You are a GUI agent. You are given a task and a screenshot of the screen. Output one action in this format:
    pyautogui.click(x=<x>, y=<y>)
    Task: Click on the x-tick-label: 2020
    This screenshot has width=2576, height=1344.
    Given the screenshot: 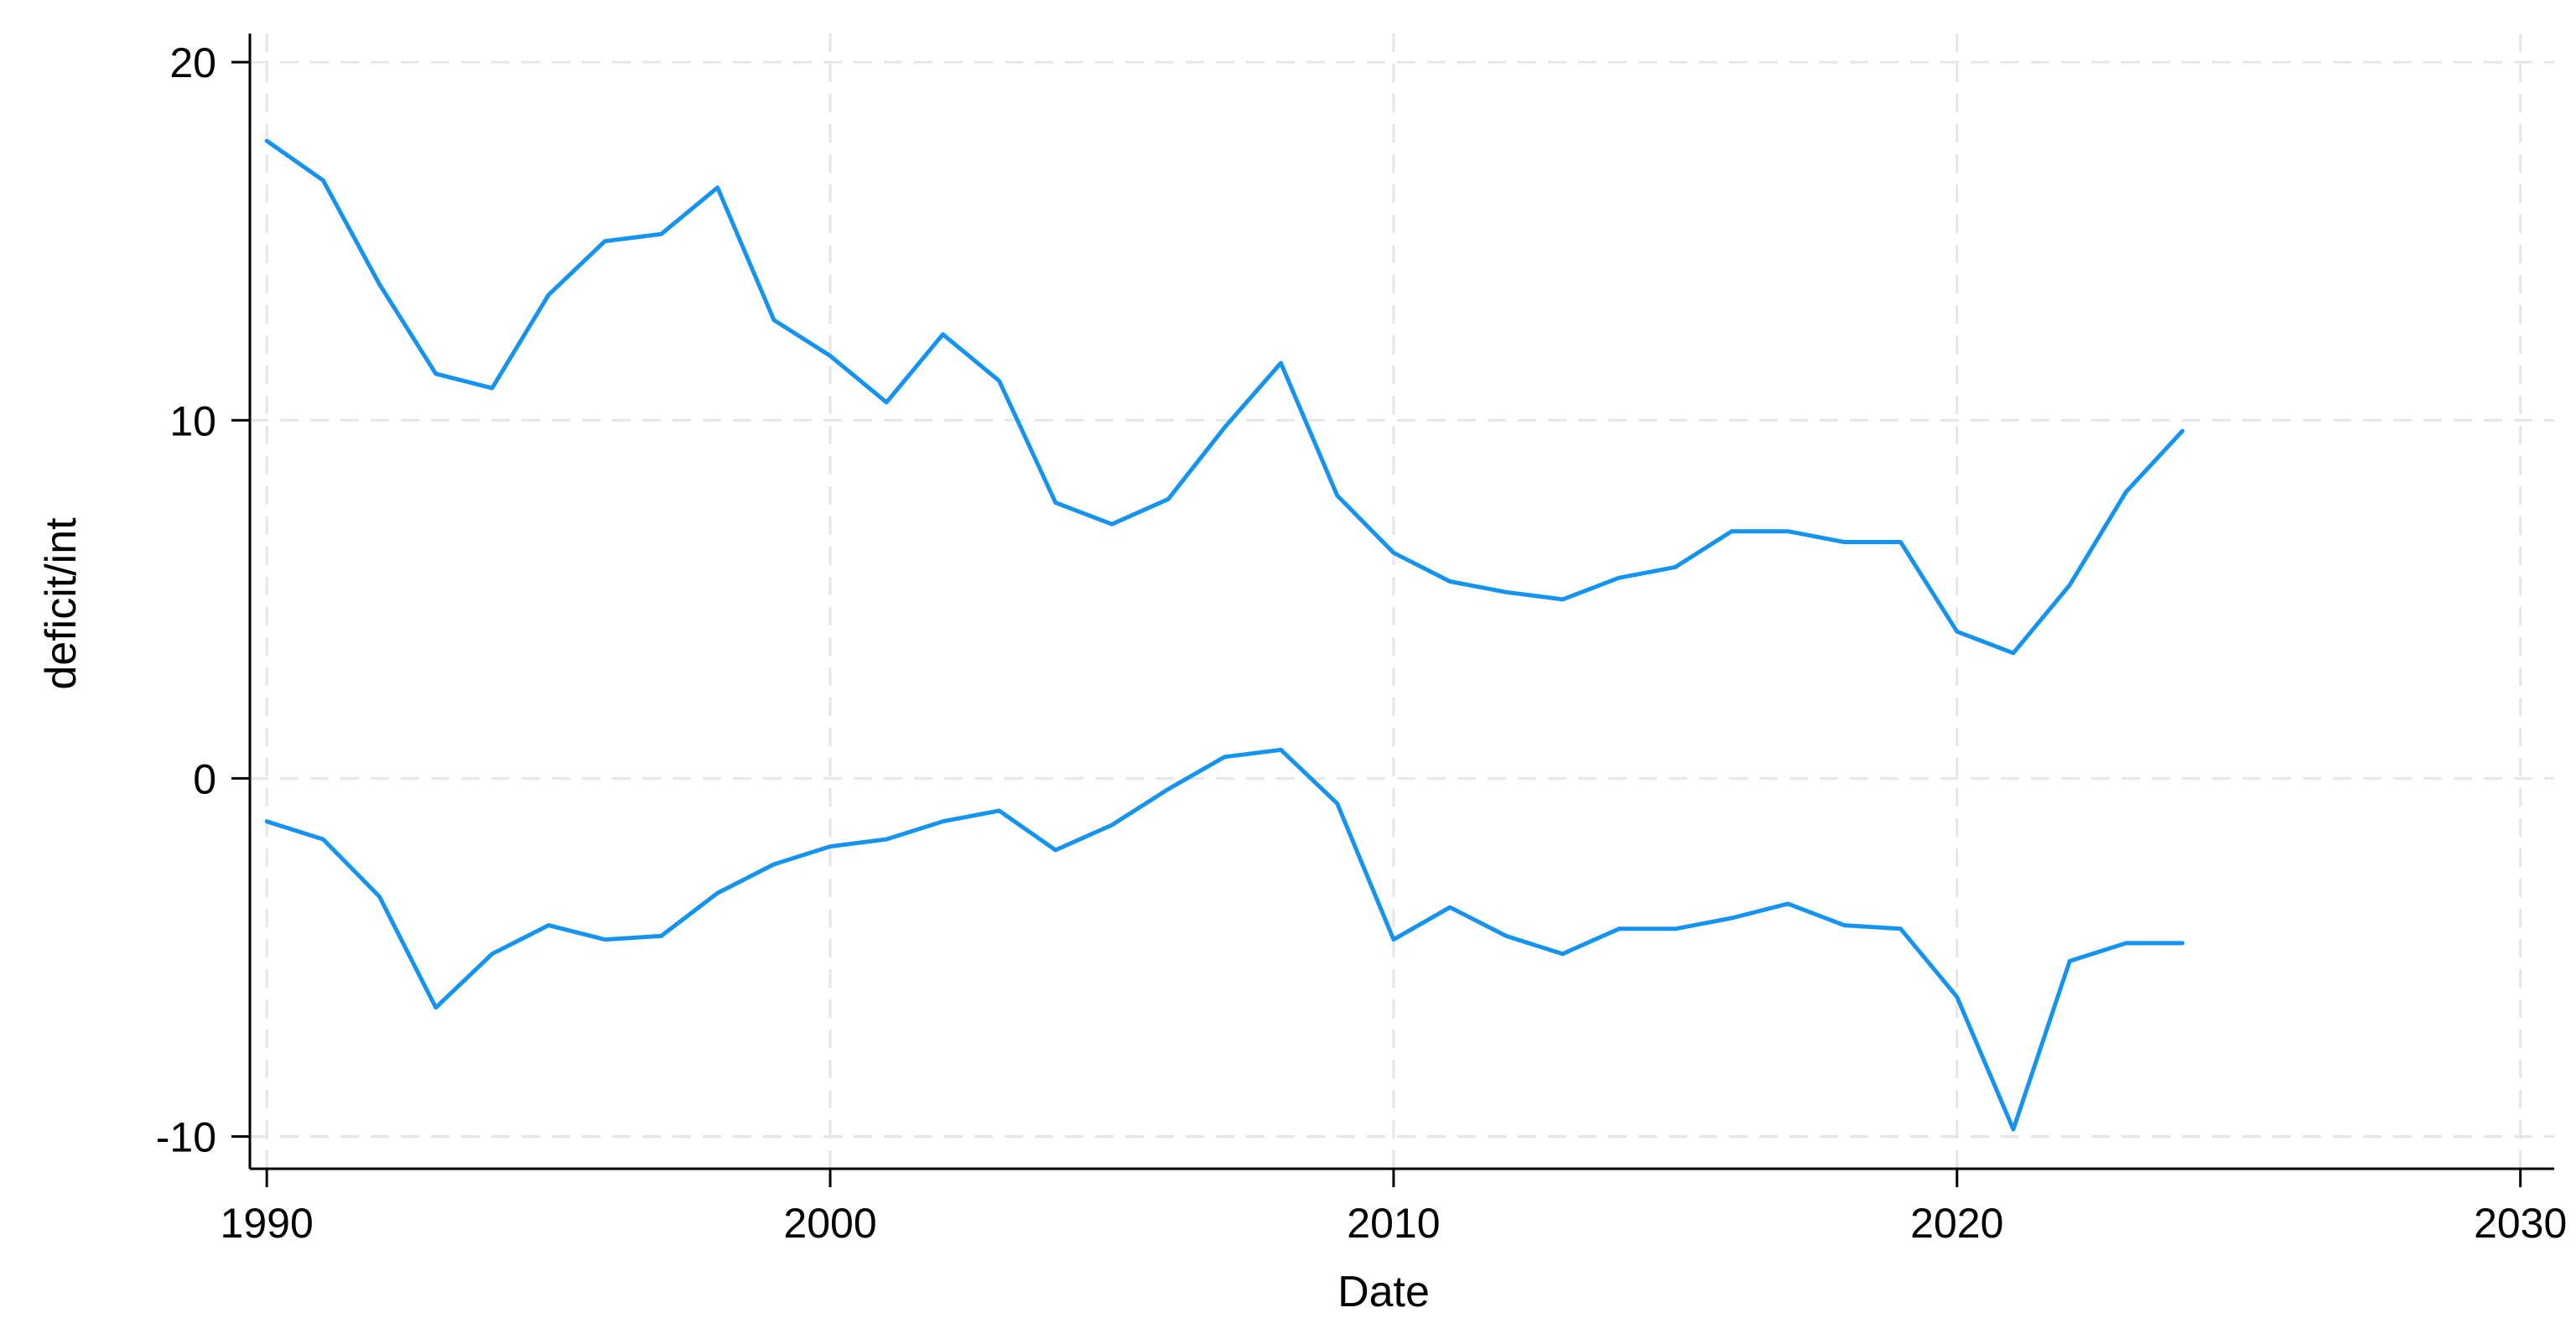 What is the action you would take?
    pyautogui.click(x=1956, y=1223)
    